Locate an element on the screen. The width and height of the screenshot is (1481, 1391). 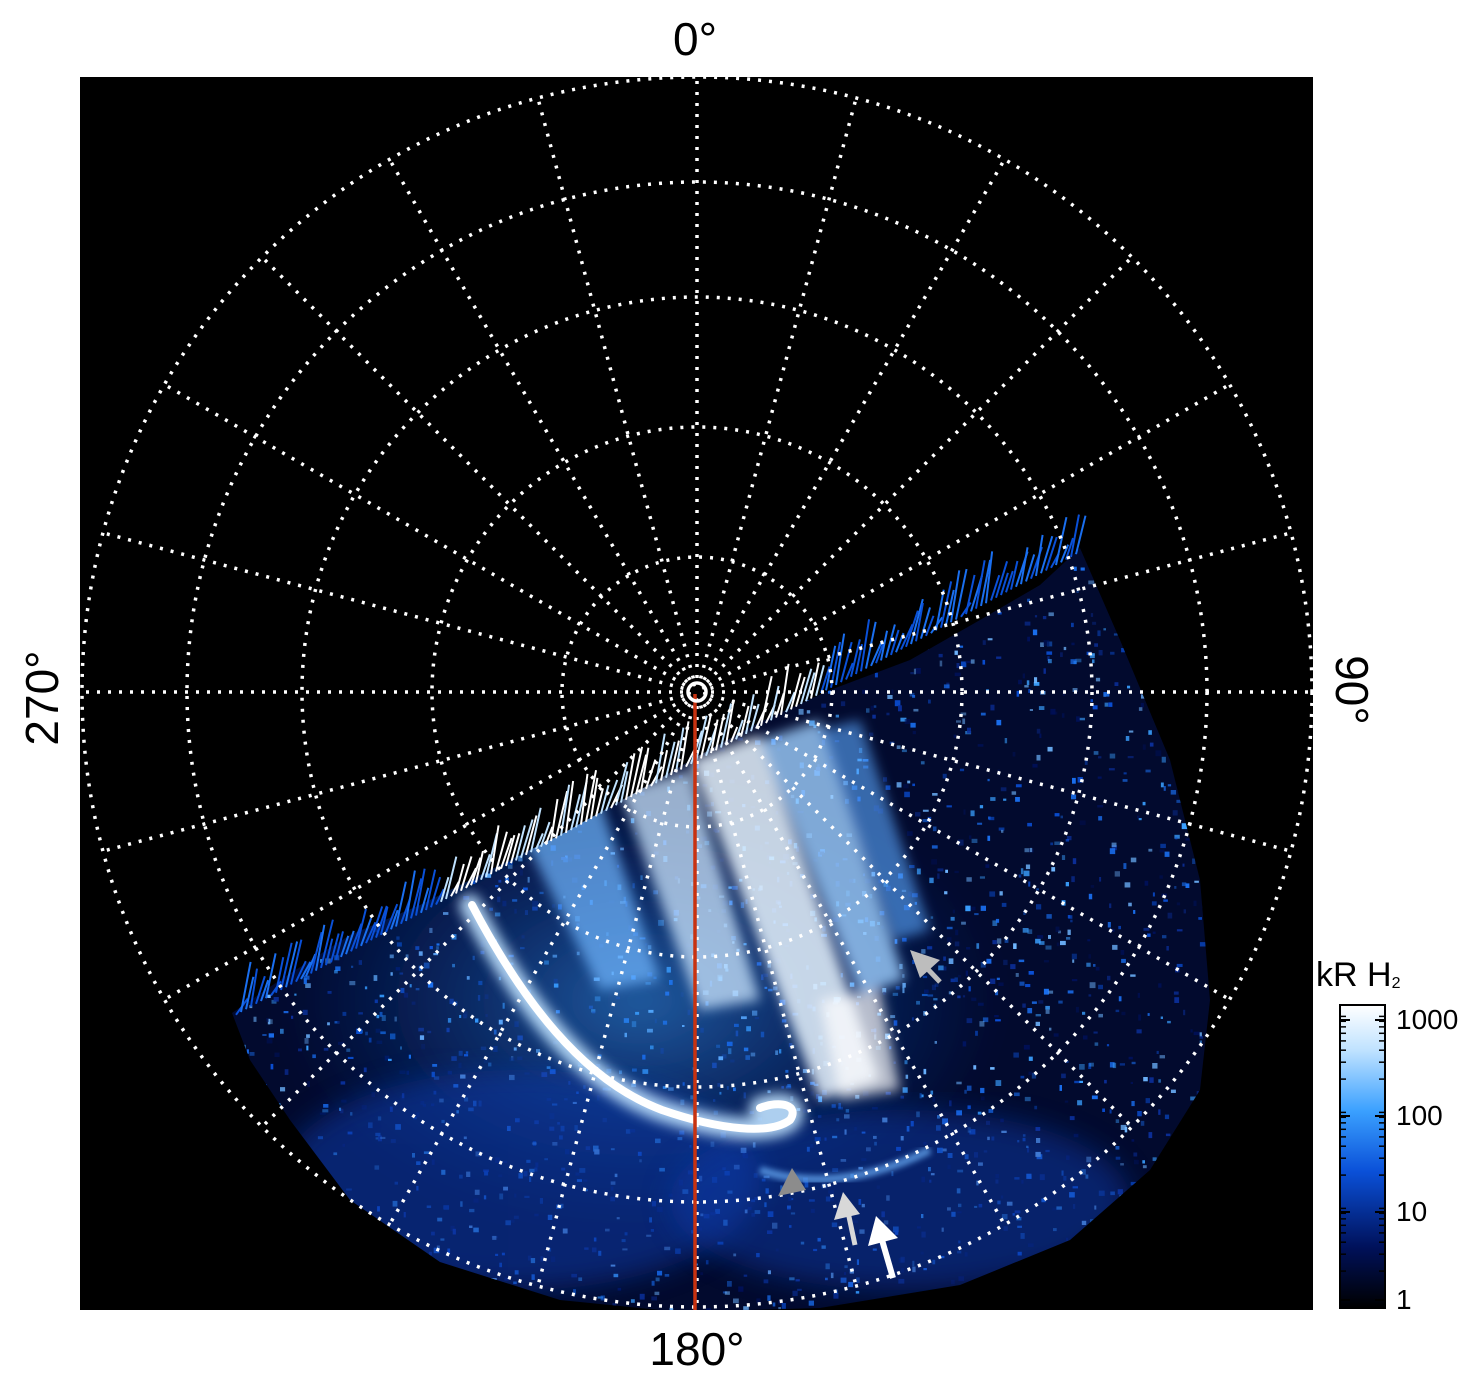
colorbar-title-sub: 2 is located at coordinates (1396, 983).